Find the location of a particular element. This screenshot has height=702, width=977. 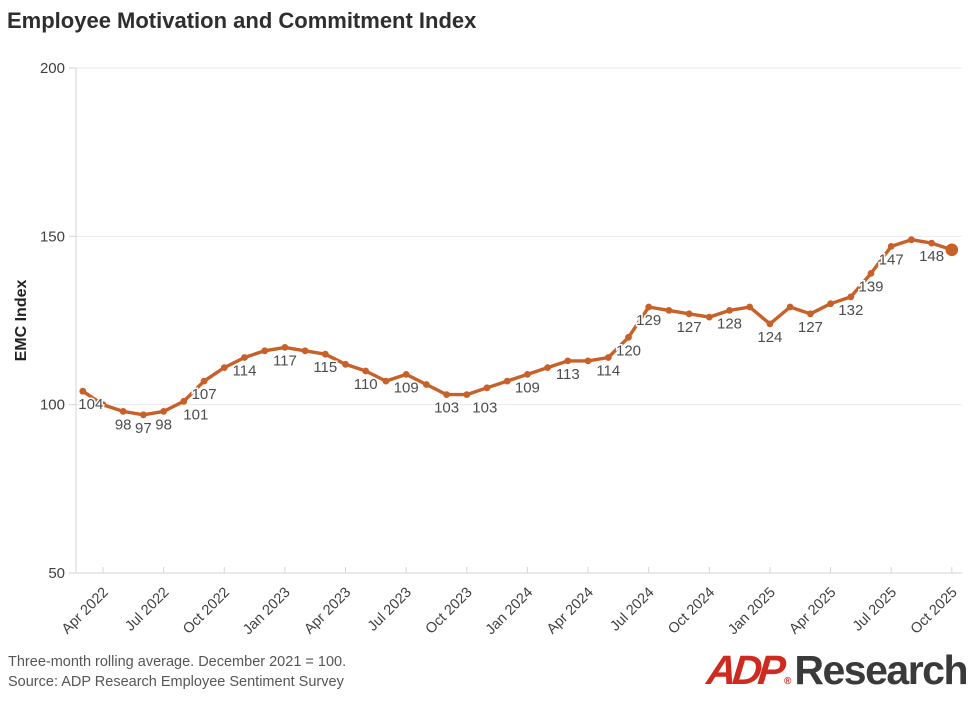

svg-text: 120 is located at coordinates (628, 350).